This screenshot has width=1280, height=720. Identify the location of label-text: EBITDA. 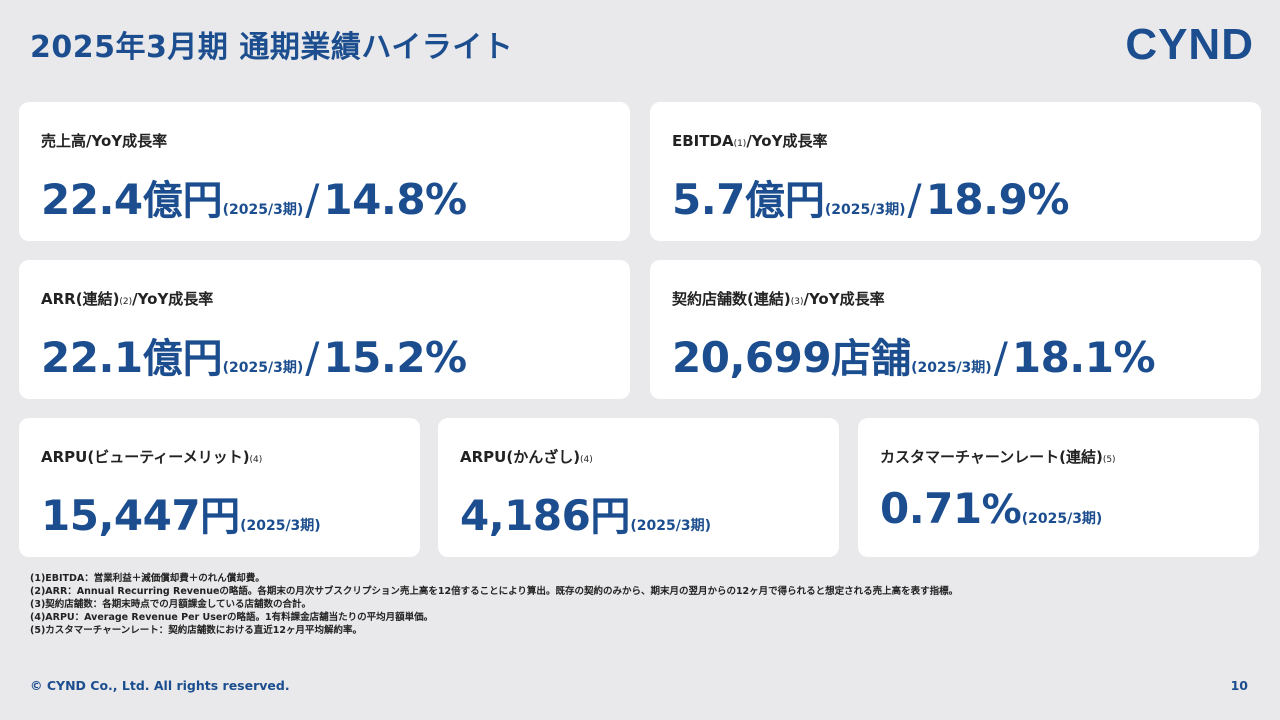
(703, 141).